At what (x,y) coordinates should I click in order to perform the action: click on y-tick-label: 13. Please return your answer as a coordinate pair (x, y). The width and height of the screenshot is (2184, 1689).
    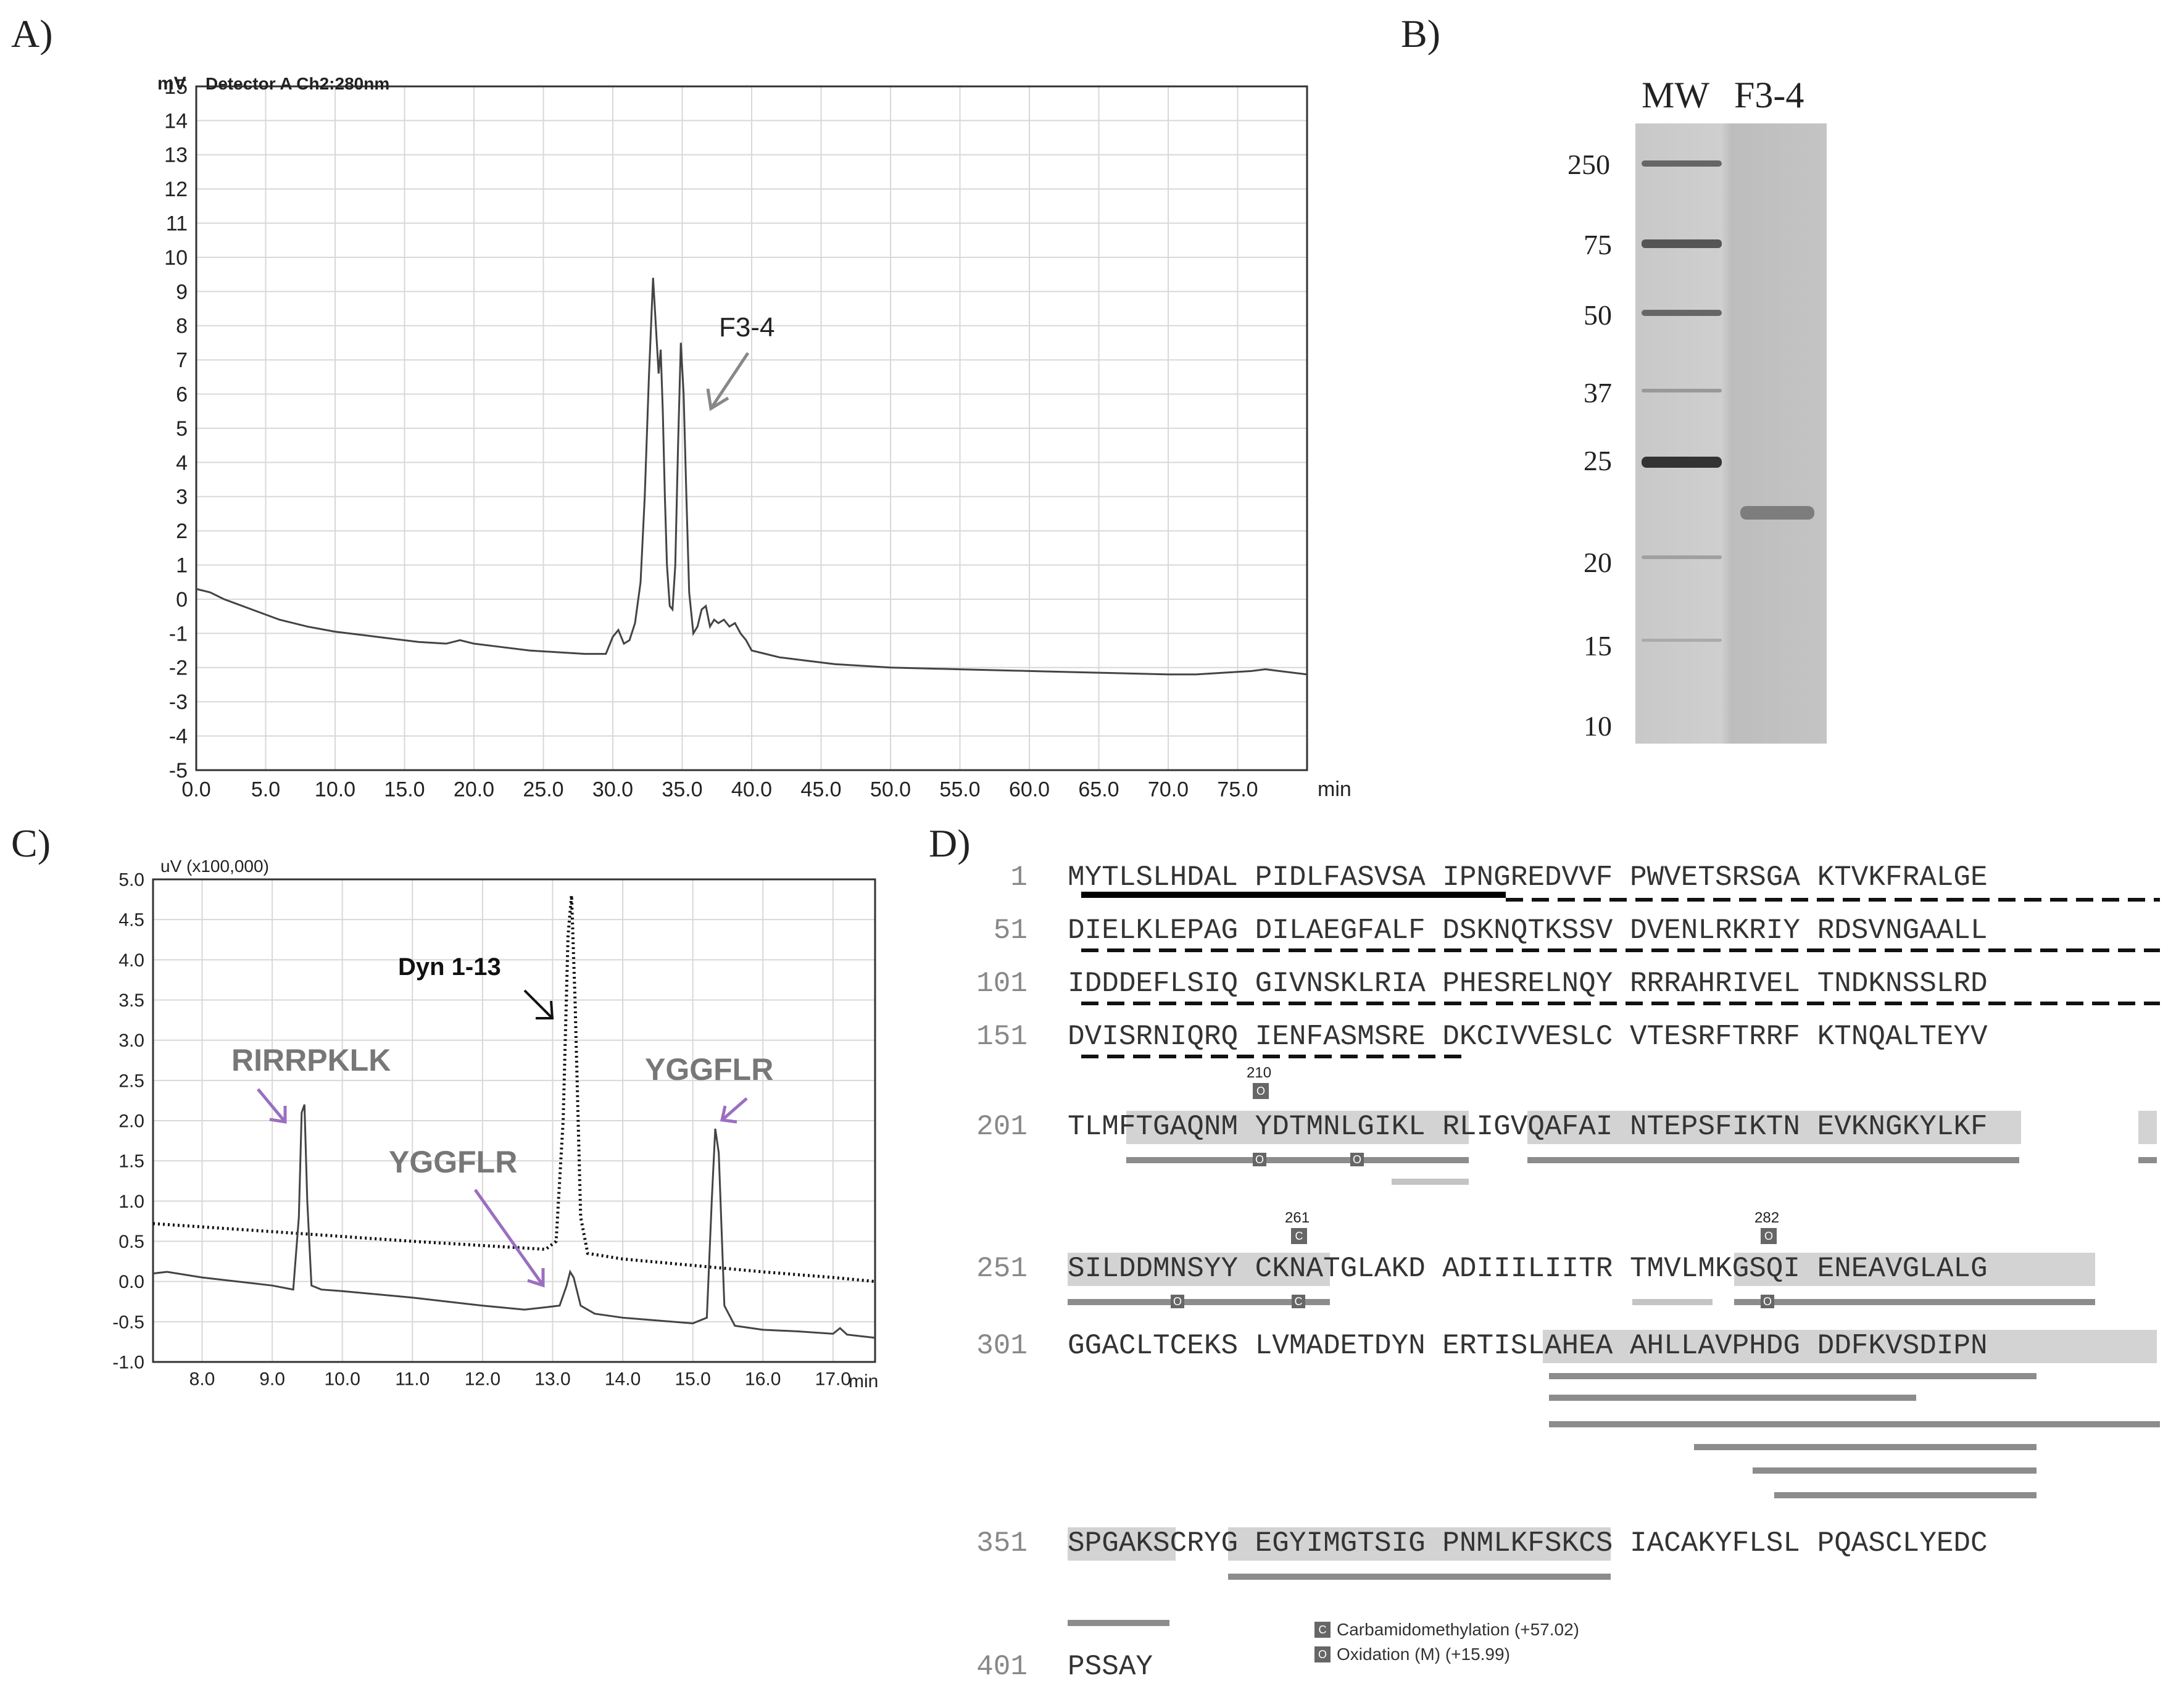
    Looking at the image, I should click on (176, 155).